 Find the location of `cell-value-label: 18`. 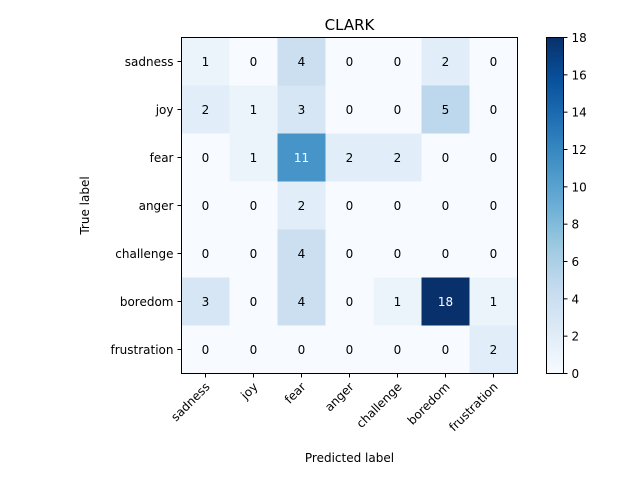

cell-value-label: 18 is located at coordinates (445, 302).